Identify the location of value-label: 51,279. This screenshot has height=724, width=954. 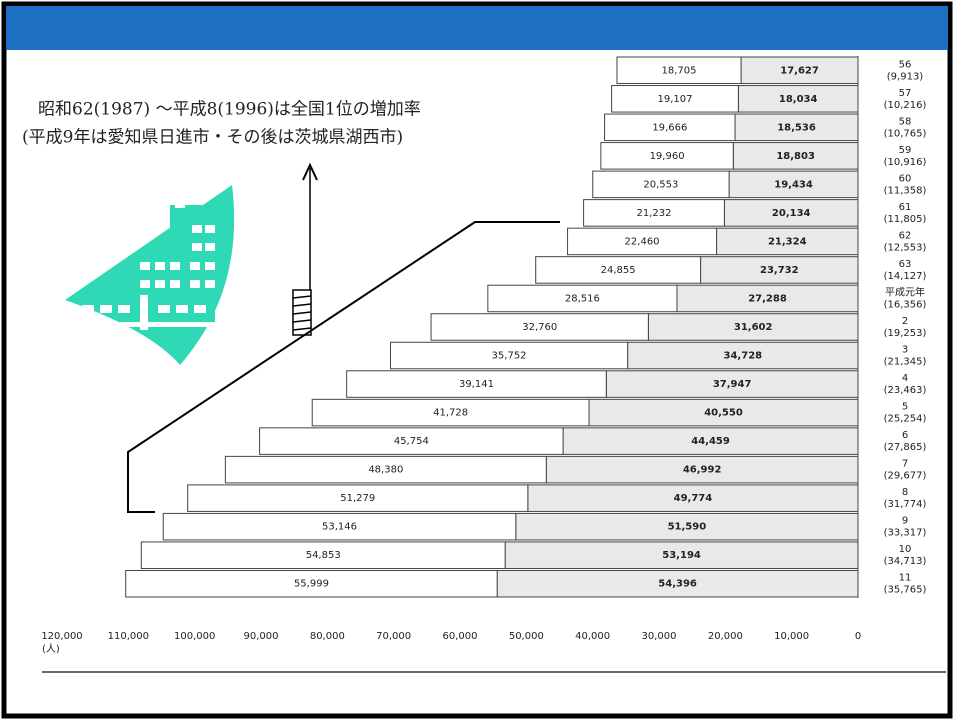
(357, 498).